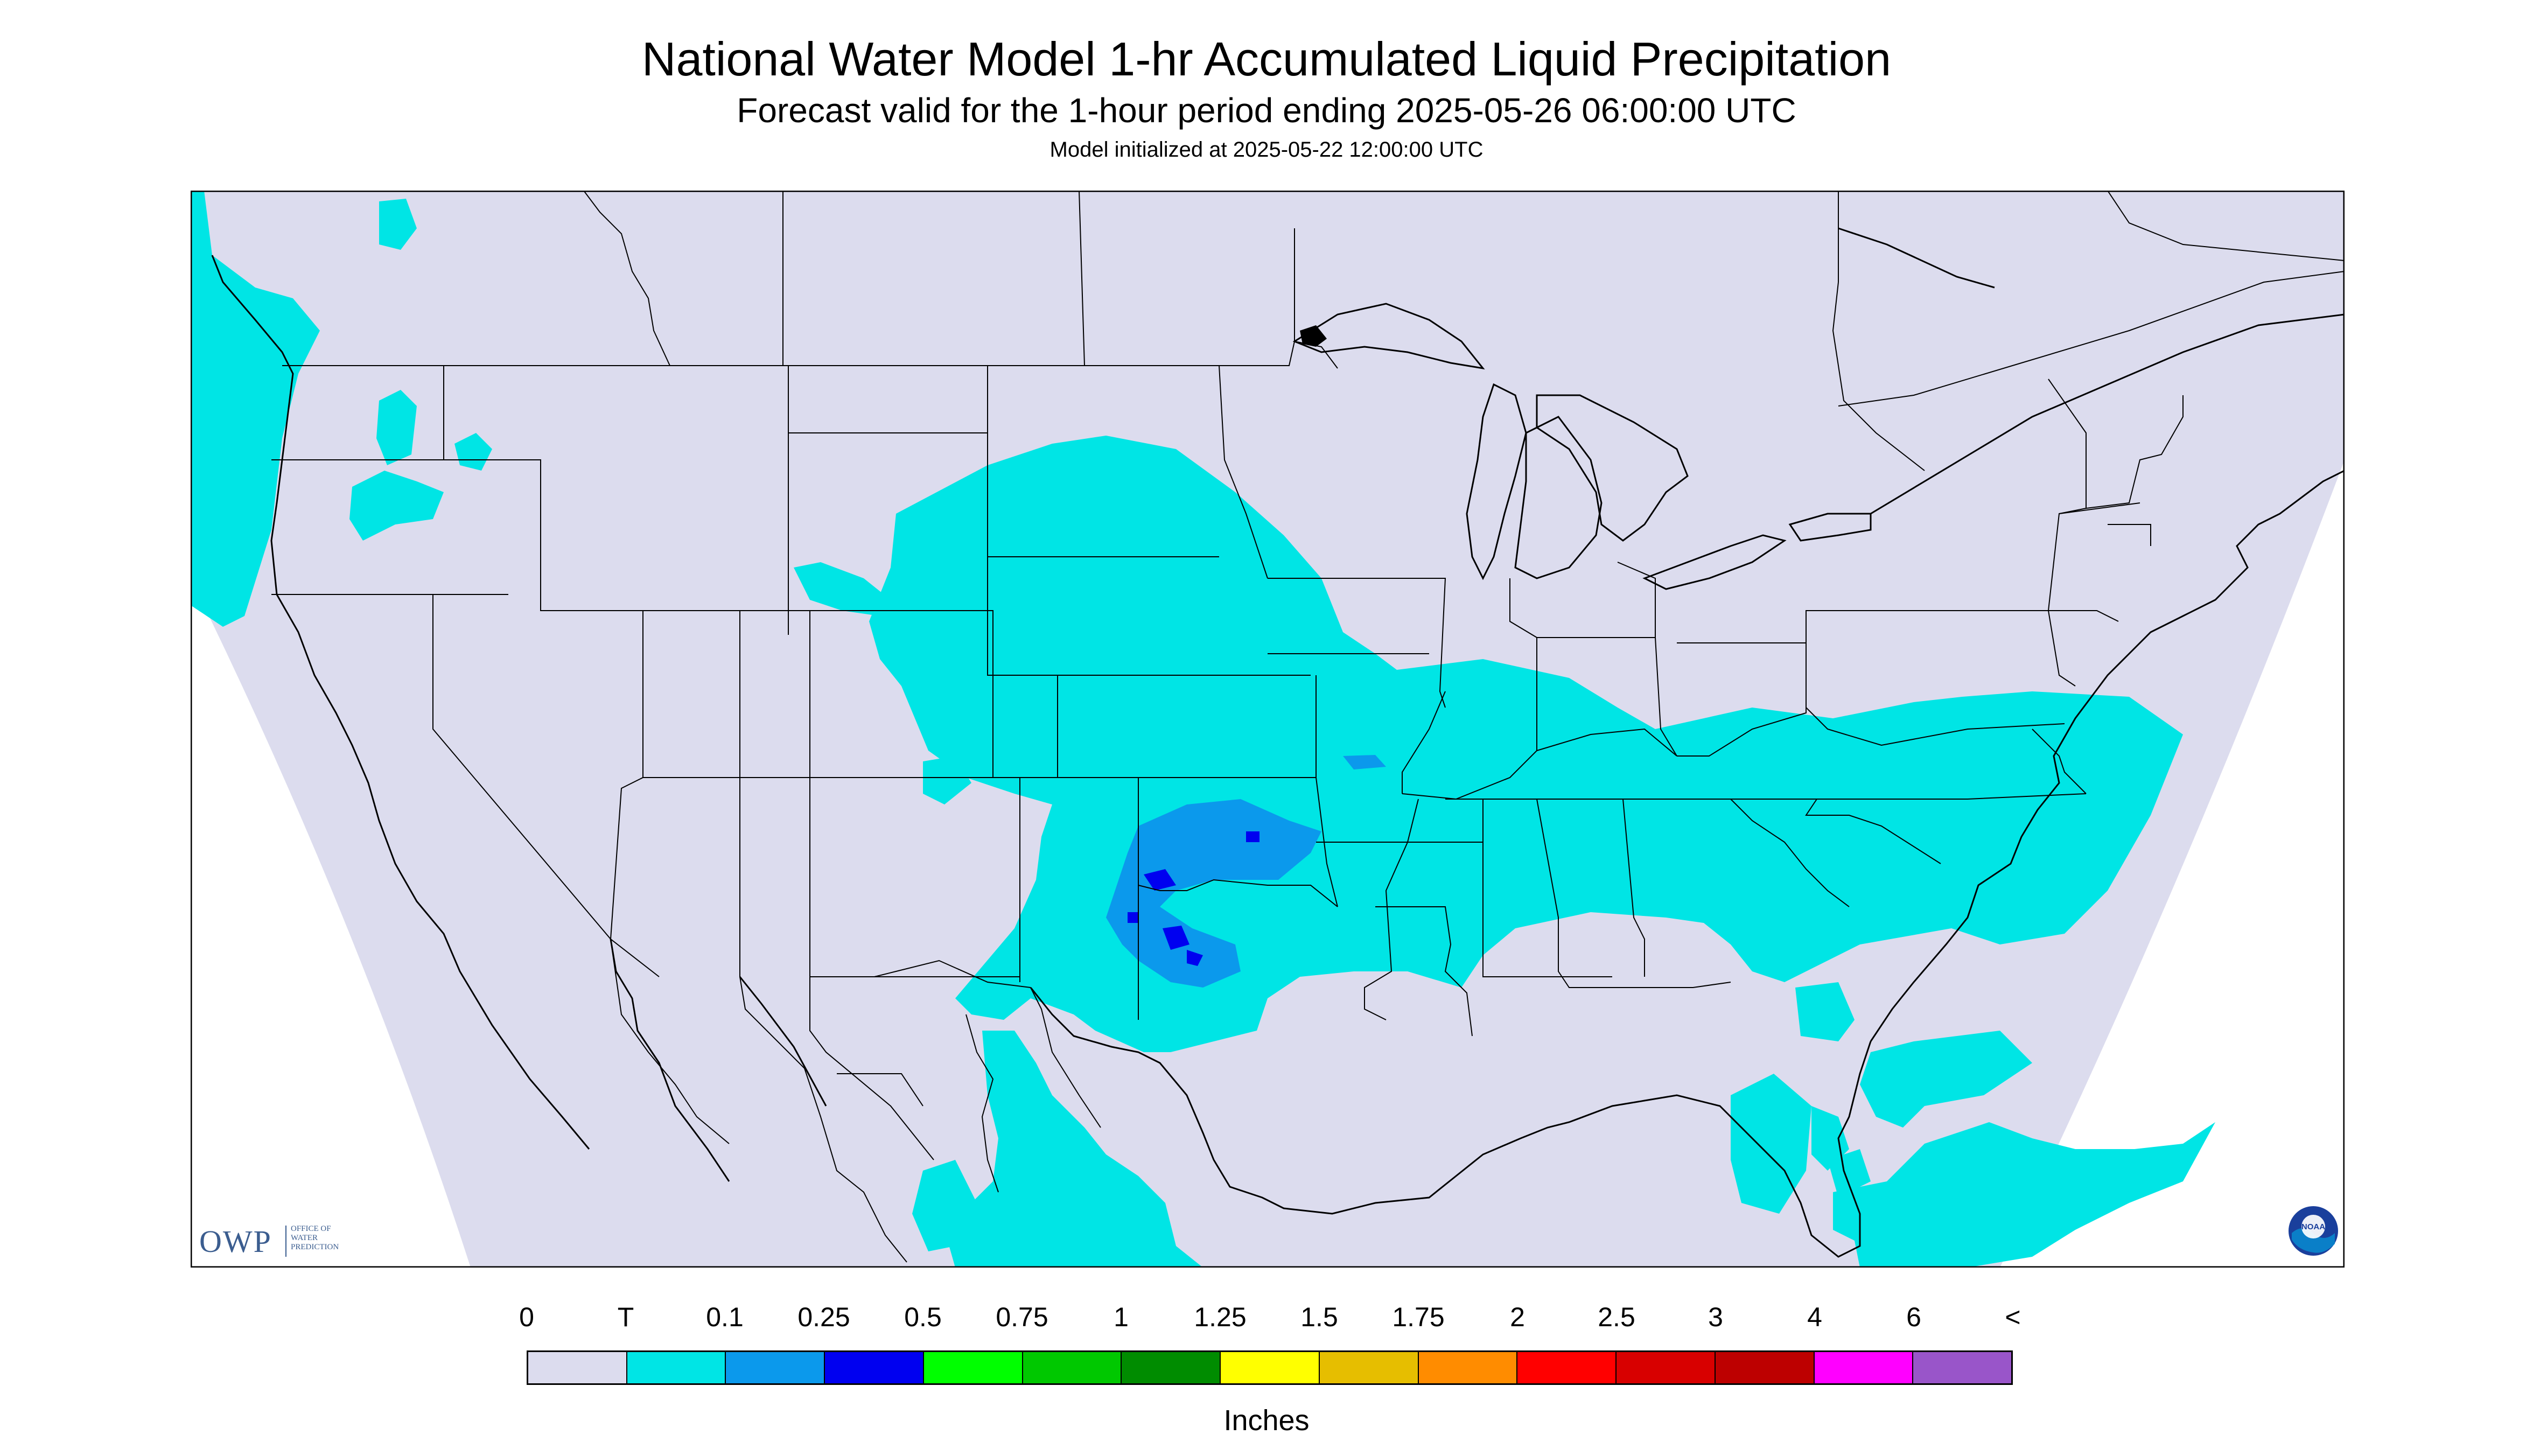  What do you see at coordinates (1815, 1317) in the screenshot?
I see `legend-label: 4` at bounding box center [1815, 1317].